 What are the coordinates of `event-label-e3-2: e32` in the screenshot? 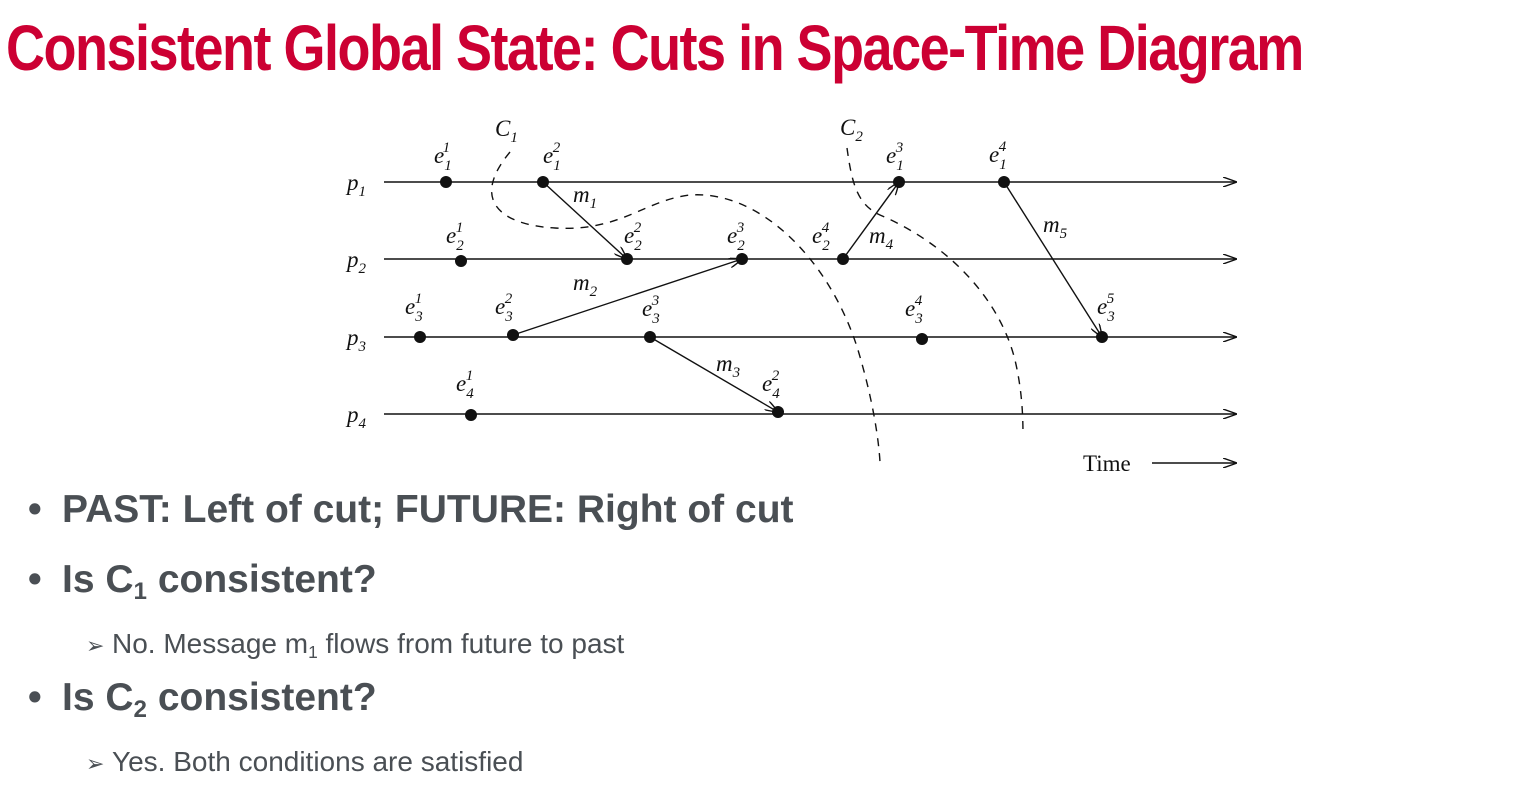 It's located at (504, 308).